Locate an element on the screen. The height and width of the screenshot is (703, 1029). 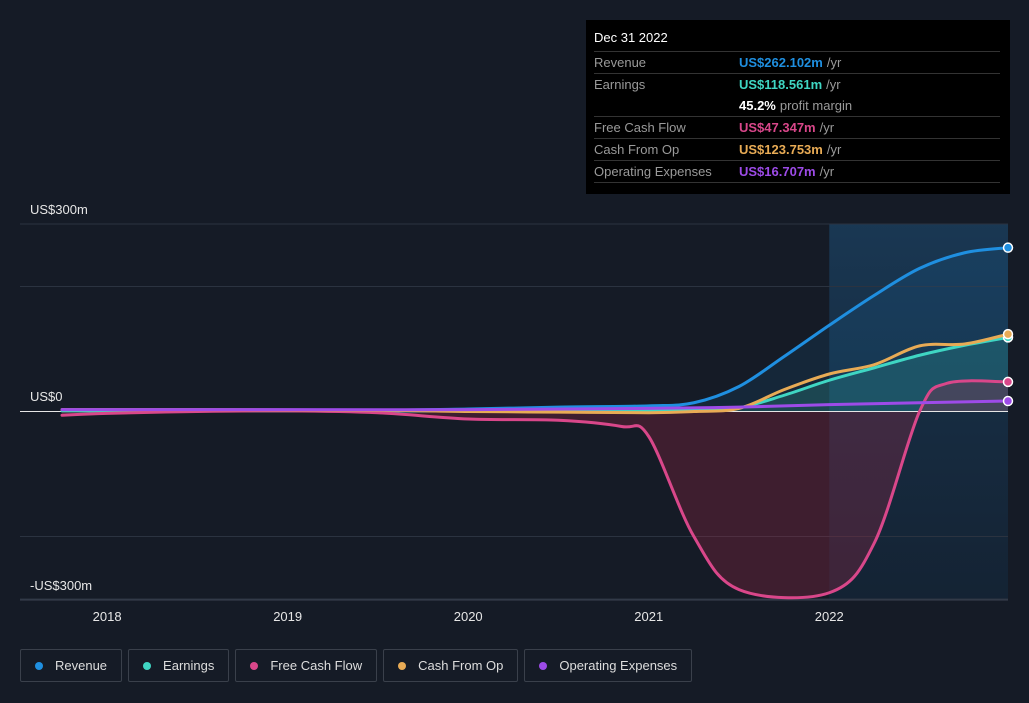
legend-item-operating-expenses: Operating Expenses is located at coordinates (608, 665).